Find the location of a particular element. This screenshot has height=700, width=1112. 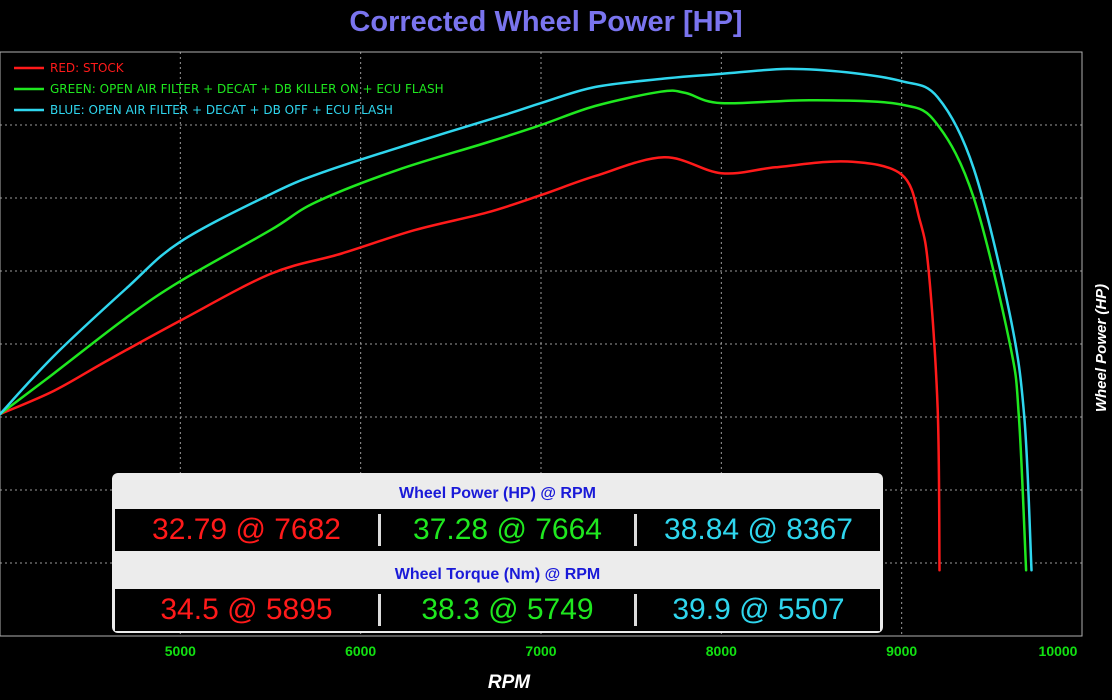

torque-value-green: 38.3 @ 5749 is located at coordinates (507, 609).